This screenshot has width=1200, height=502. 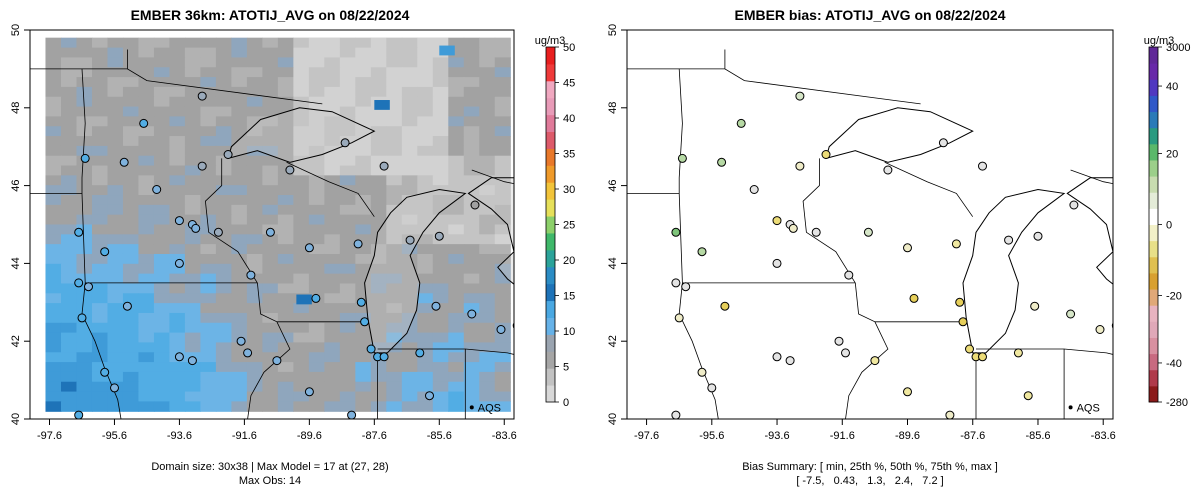 I want to click on colorbar-label: 5, so click(x=566, y=368).